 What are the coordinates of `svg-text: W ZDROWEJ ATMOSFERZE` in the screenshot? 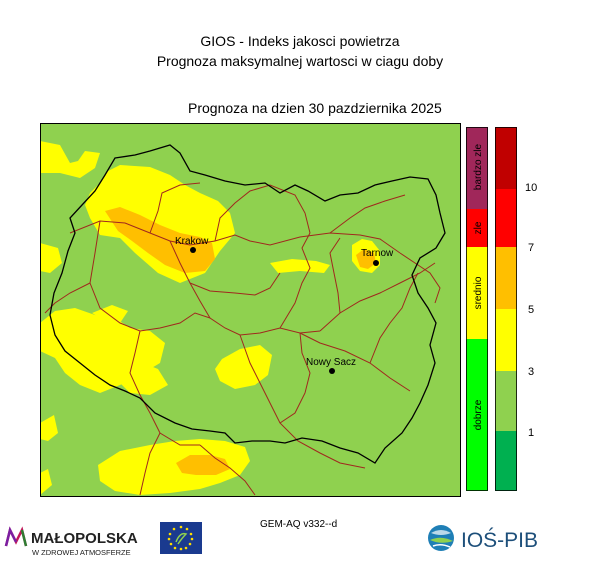 It's located at (81, 552).